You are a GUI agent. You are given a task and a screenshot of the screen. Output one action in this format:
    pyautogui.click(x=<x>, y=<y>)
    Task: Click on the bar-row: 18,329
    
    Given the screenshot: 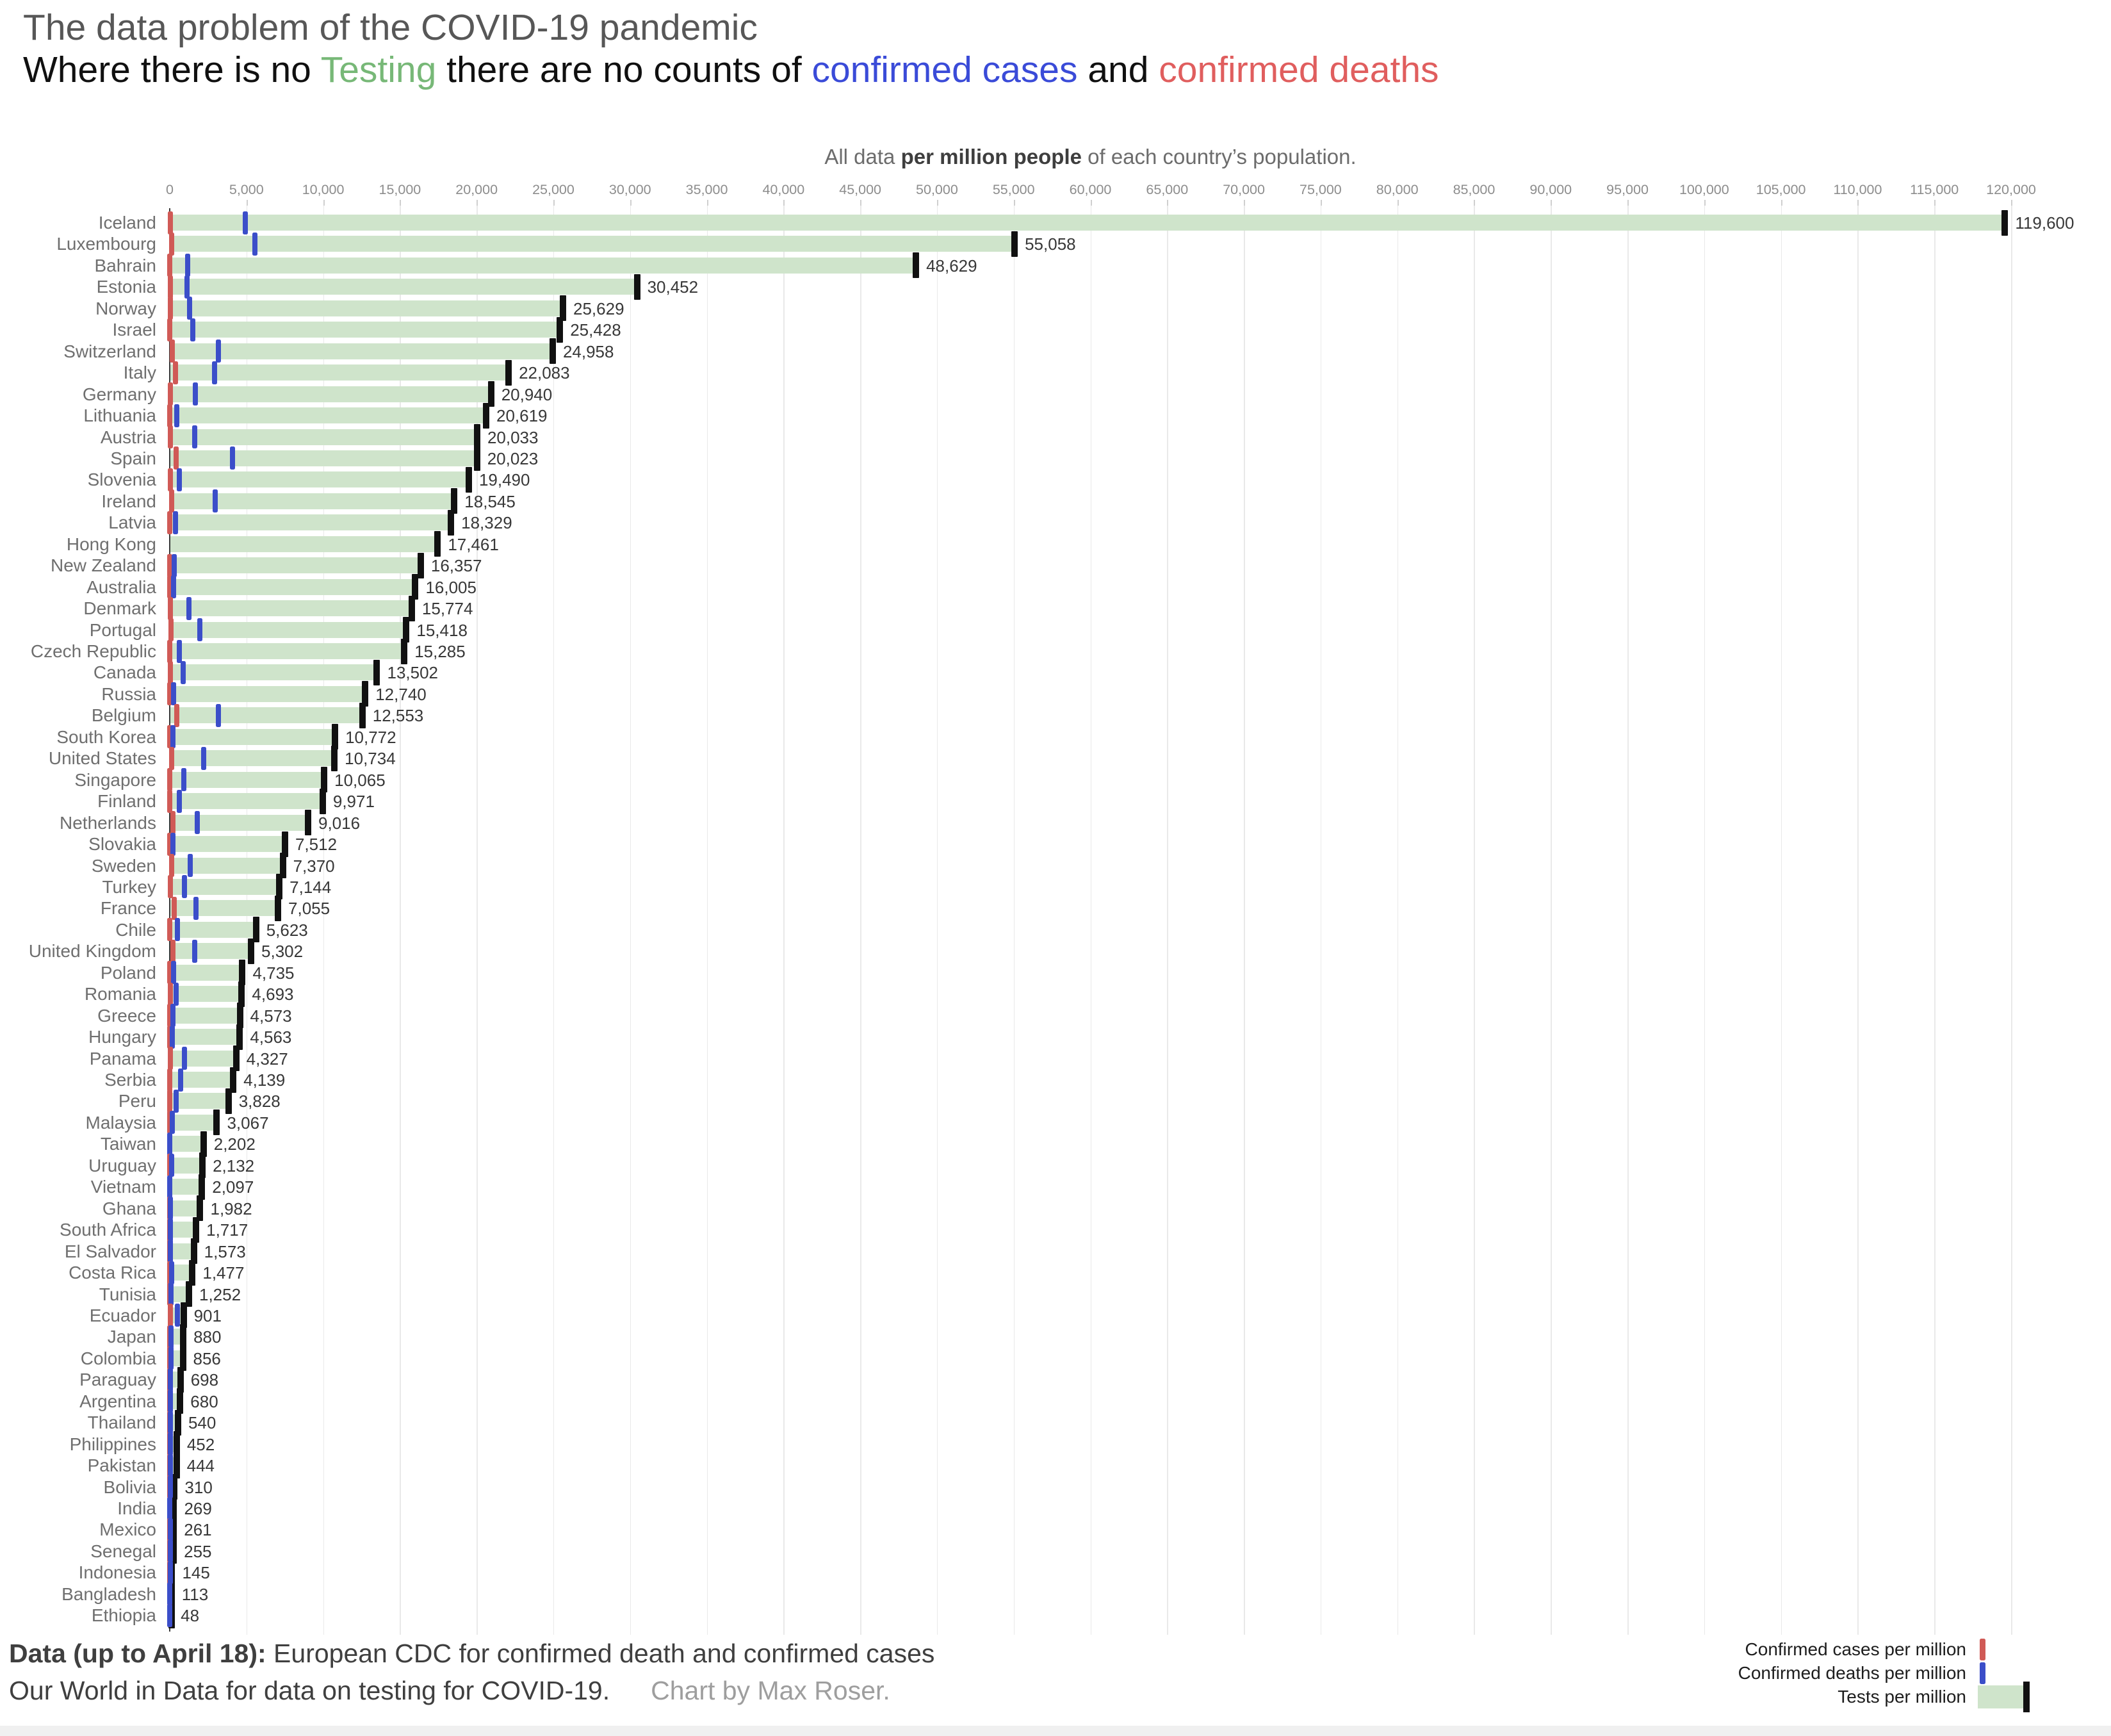 What is the action you would take?
    pyautogui.click(x=1089, y=522)
    